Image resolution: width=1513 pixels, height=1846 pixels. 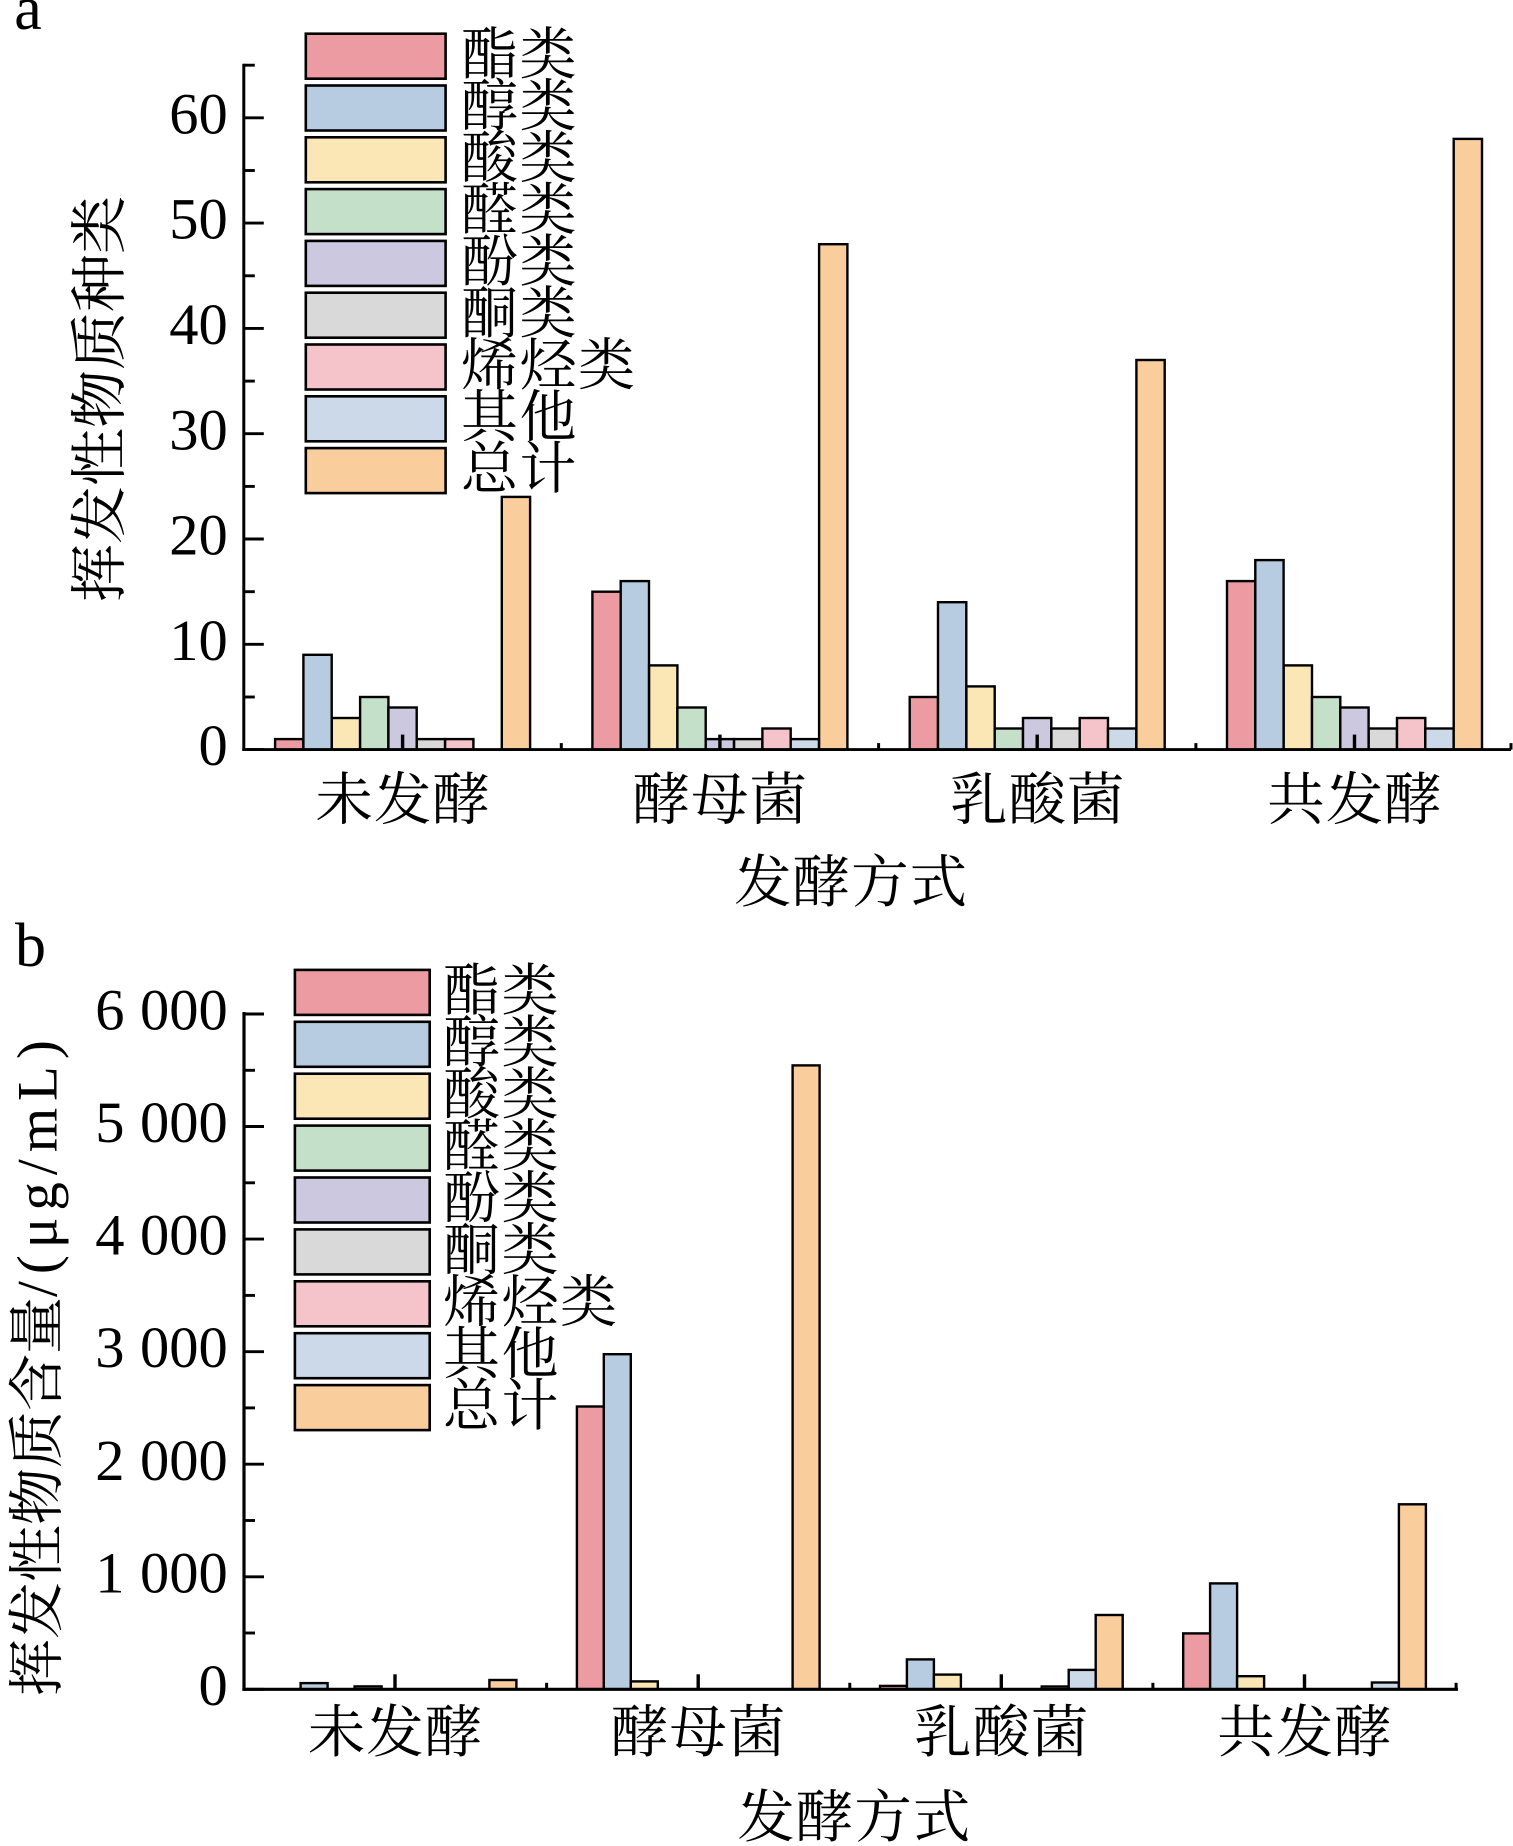 I want to click on svg-text: b, so click(x=30, y=946).